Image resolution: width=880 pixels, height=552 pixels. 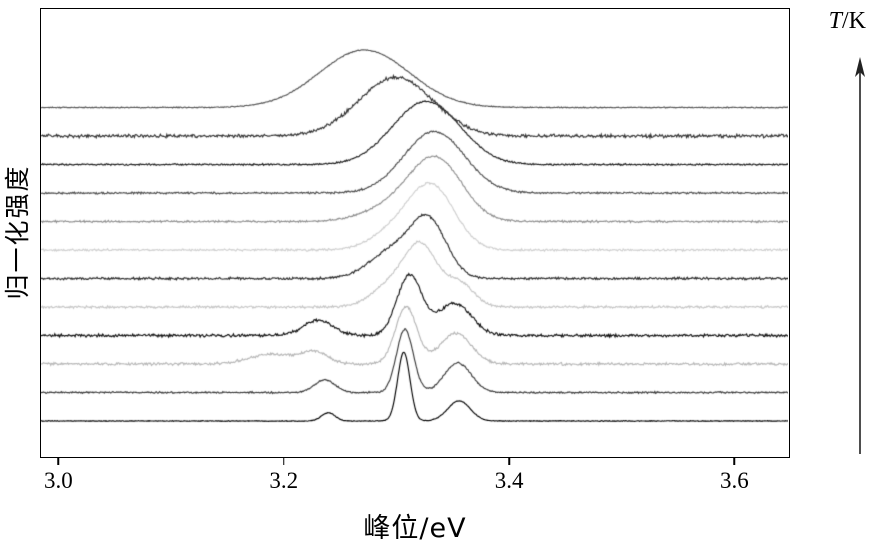 I want to click on temperature-unit: /K, so click(x=854, y=21).